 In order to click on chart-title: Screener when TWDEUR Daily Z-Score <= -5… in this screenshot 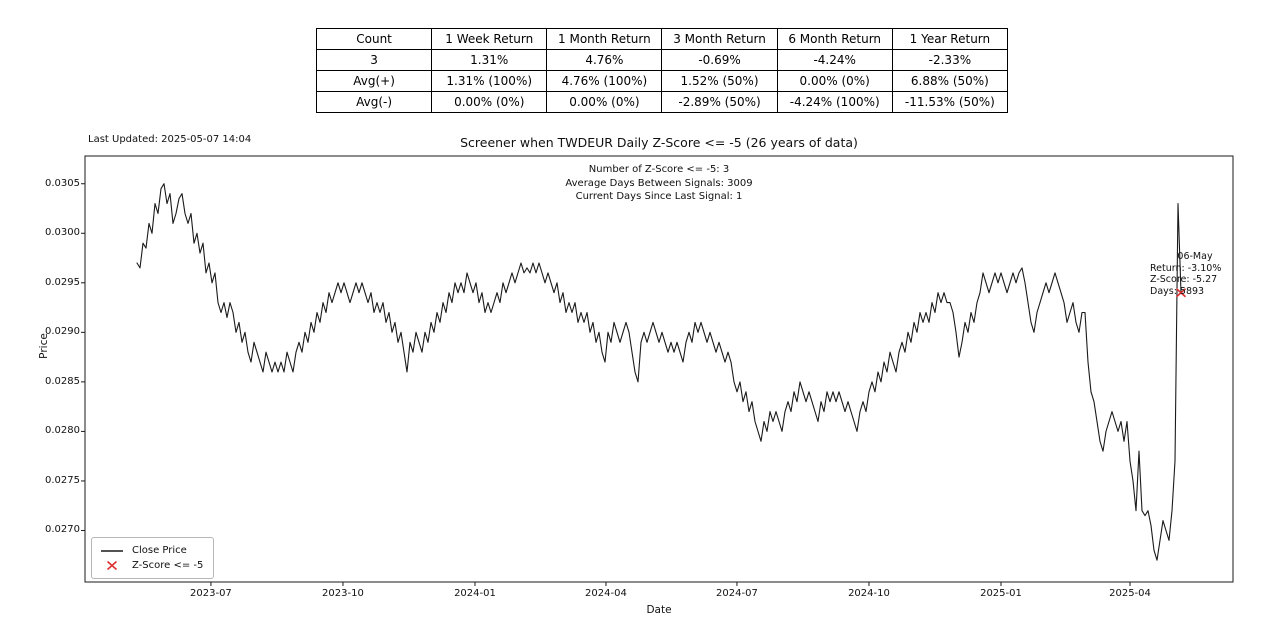, I will do `click(659, 142)`.